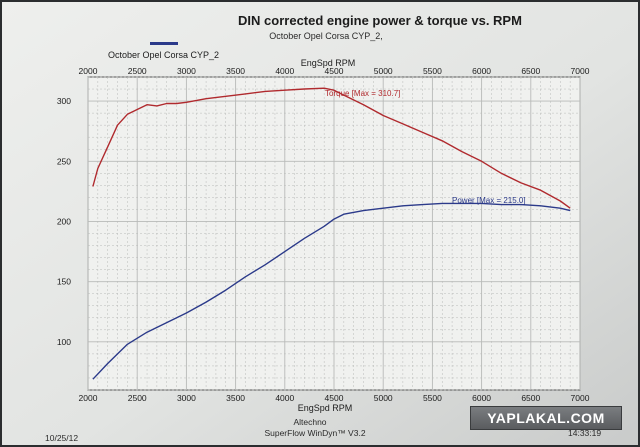 The height and width of the screenshot is (447, 640). What do you see at coordinates (383, 71) in the screenshot?
I see `x-tick-label-top: 5000` at bounding box center [383, 71].